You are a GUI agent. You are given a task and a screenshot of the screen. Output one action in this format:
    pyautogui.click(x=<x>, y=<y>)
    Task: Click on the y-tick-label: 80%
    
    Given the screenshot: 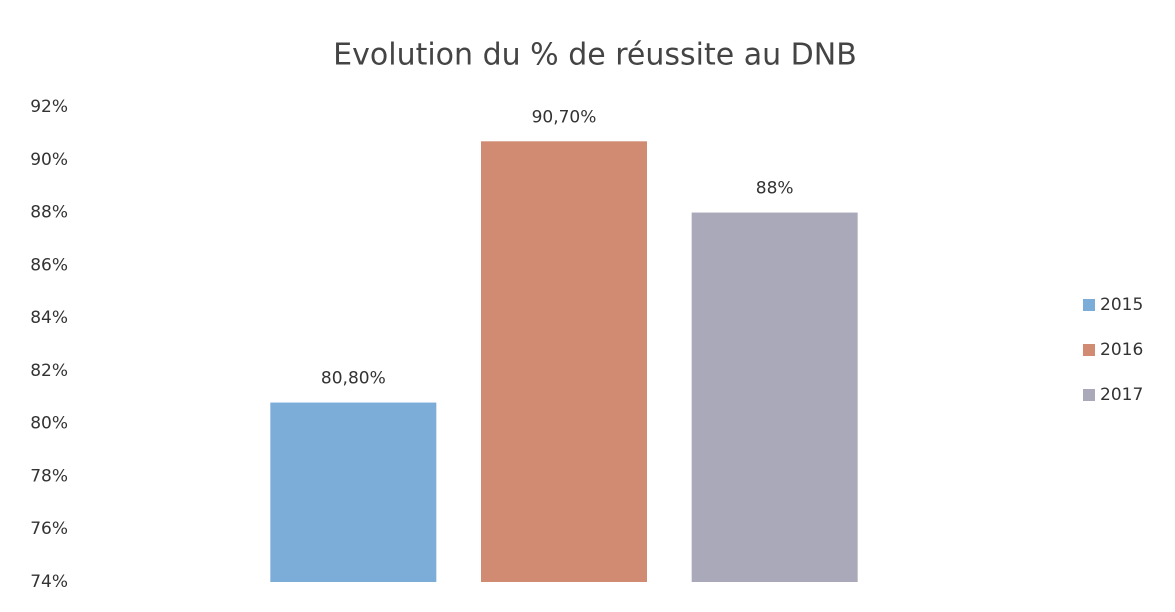 What is the action you would take?
    pyautogui.click(x=49, y=424)
    